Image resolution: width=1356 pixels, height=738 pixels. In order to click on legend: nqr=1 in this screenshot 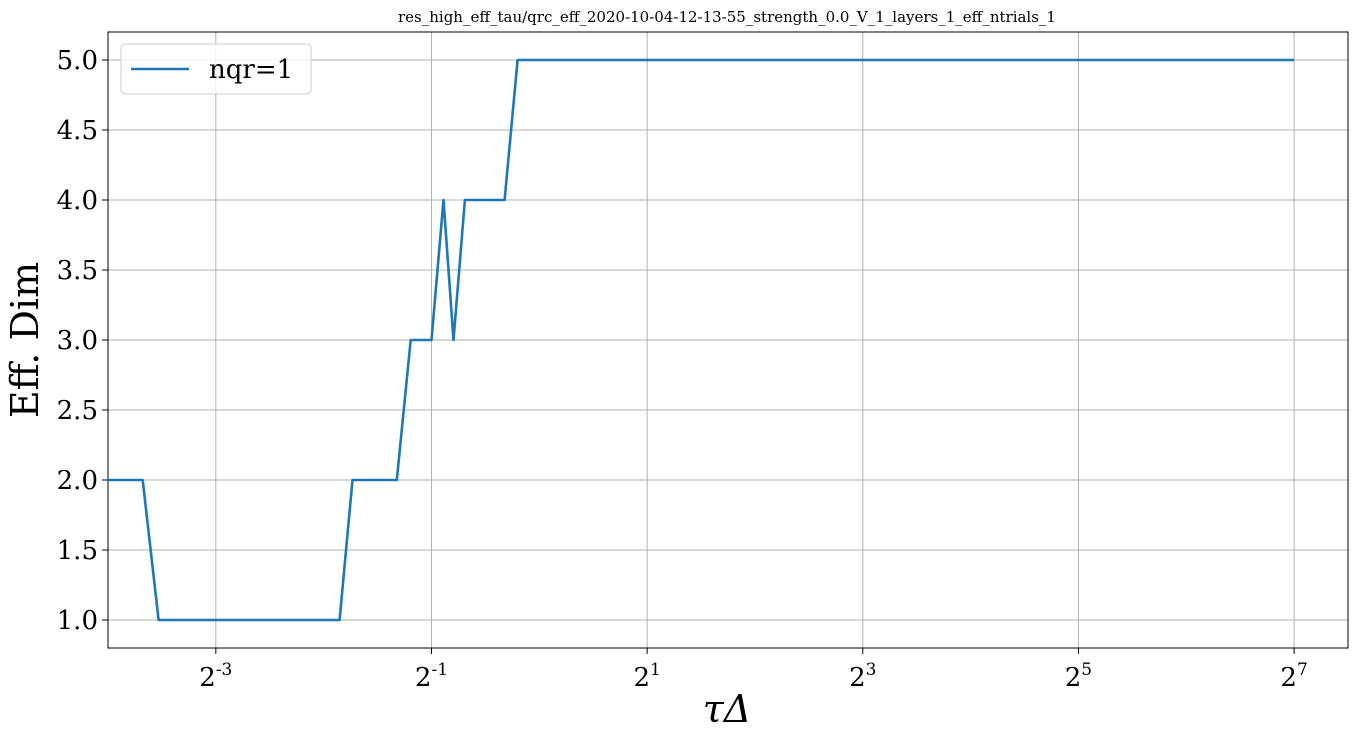, I will do `click(216, 69)`.